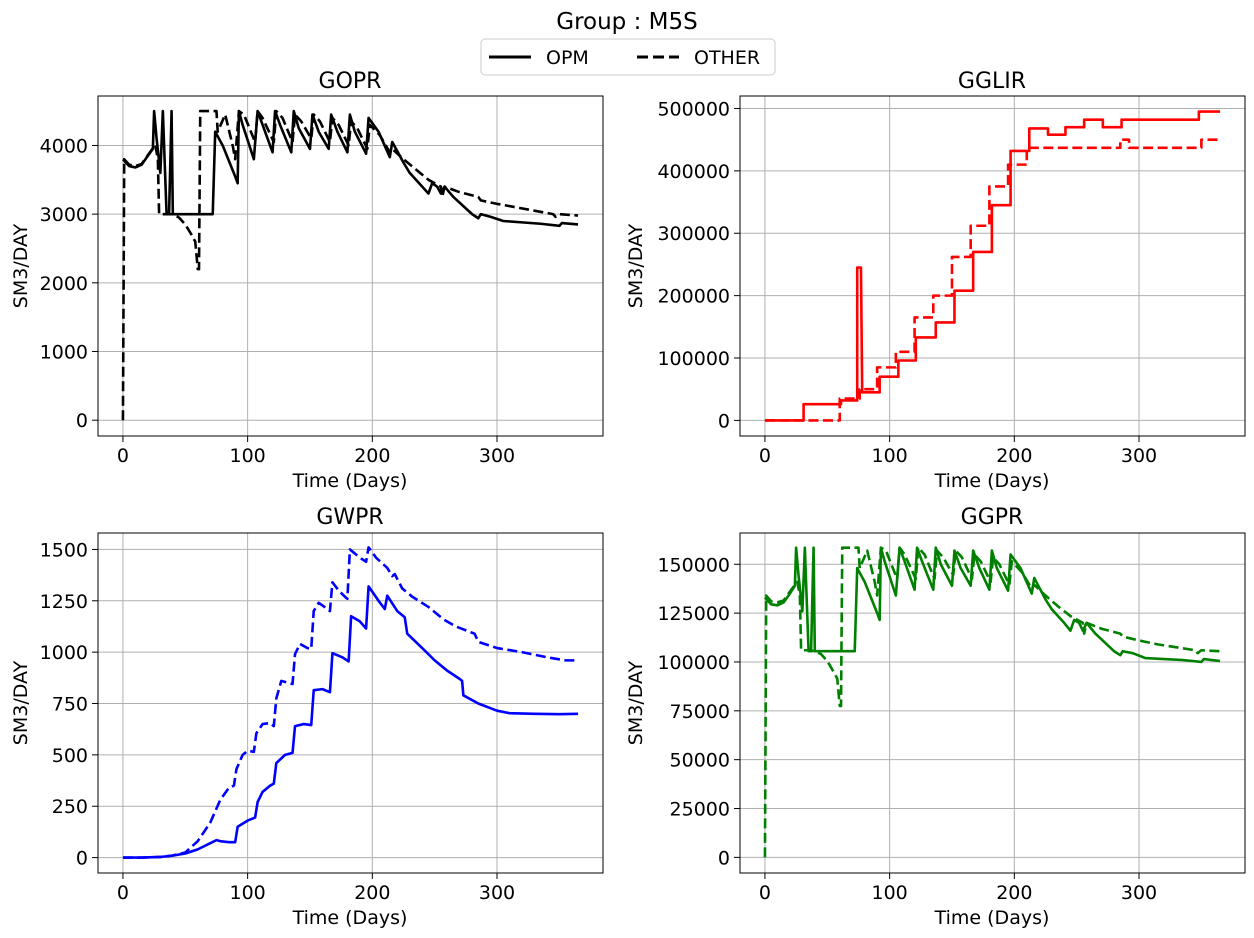 This screenshot has height=938, width=1254. I want to click on subplot-title: GWPR, so click(349, 517).